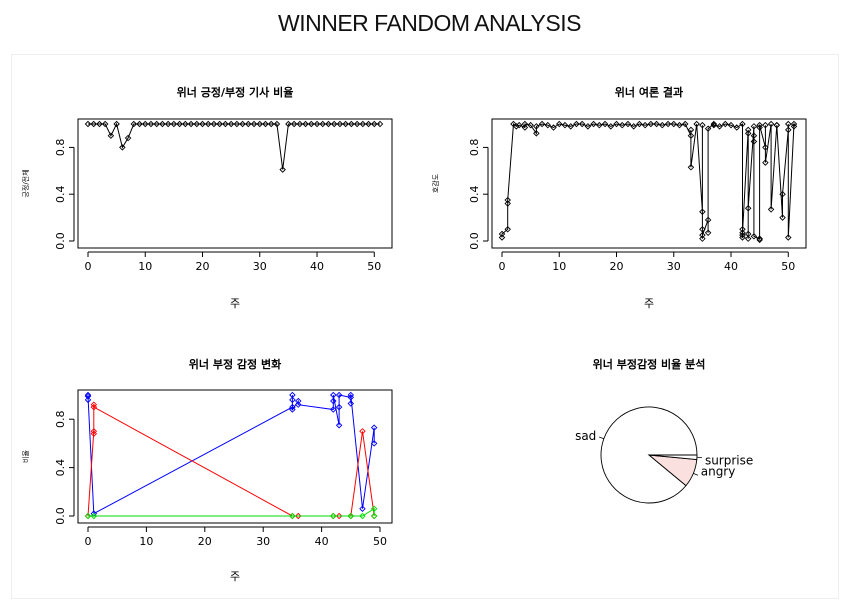 The height and width of the screenshot is (610, 859). What do you see at coordinates (729, 461) in the screenshot?
I see `pie-label: surprise` at bounding box center [729, 461].